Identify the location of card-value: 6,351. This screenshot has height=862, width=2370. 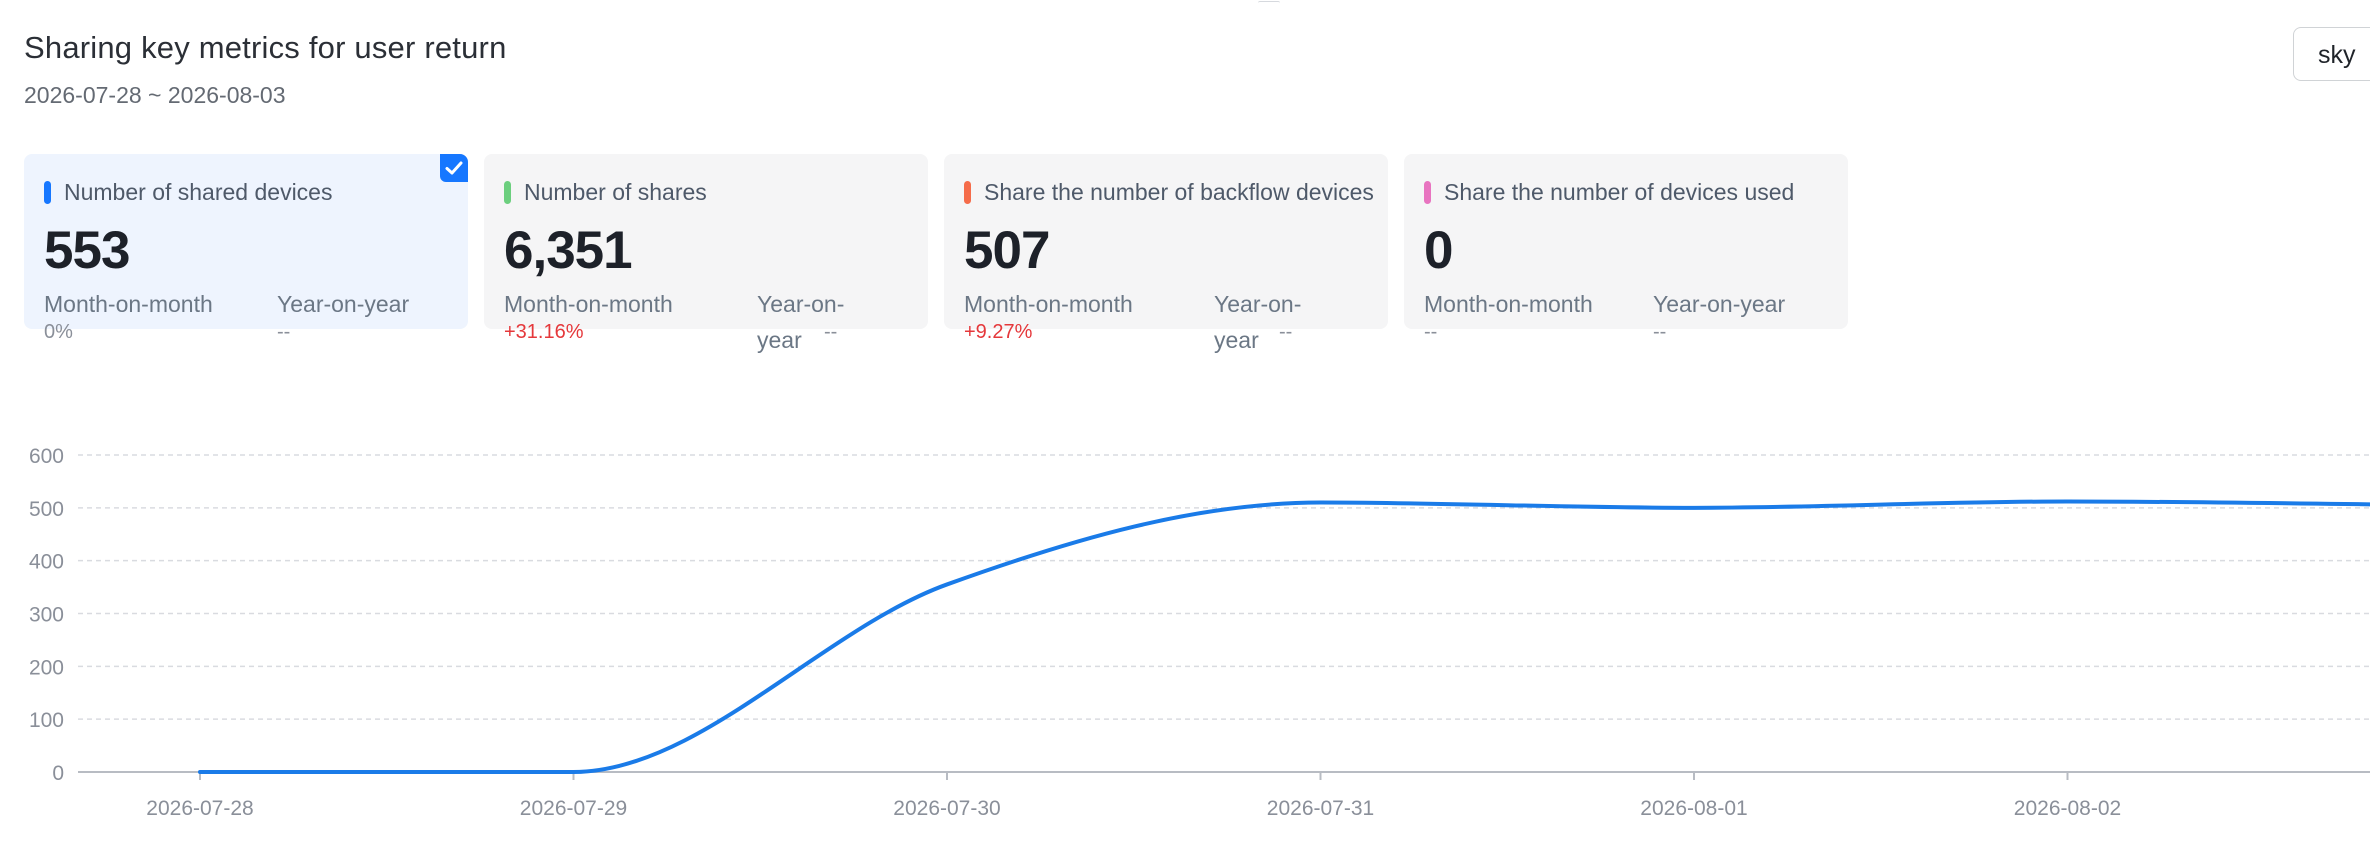
(568, 250).